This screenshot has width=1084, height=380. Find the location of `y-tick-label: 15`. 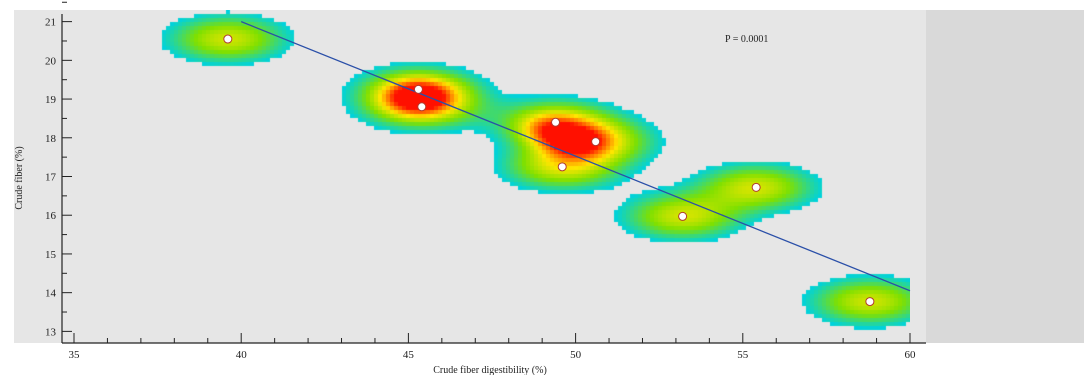

y-tick-label: 15 is located at coordinates (51, 255).